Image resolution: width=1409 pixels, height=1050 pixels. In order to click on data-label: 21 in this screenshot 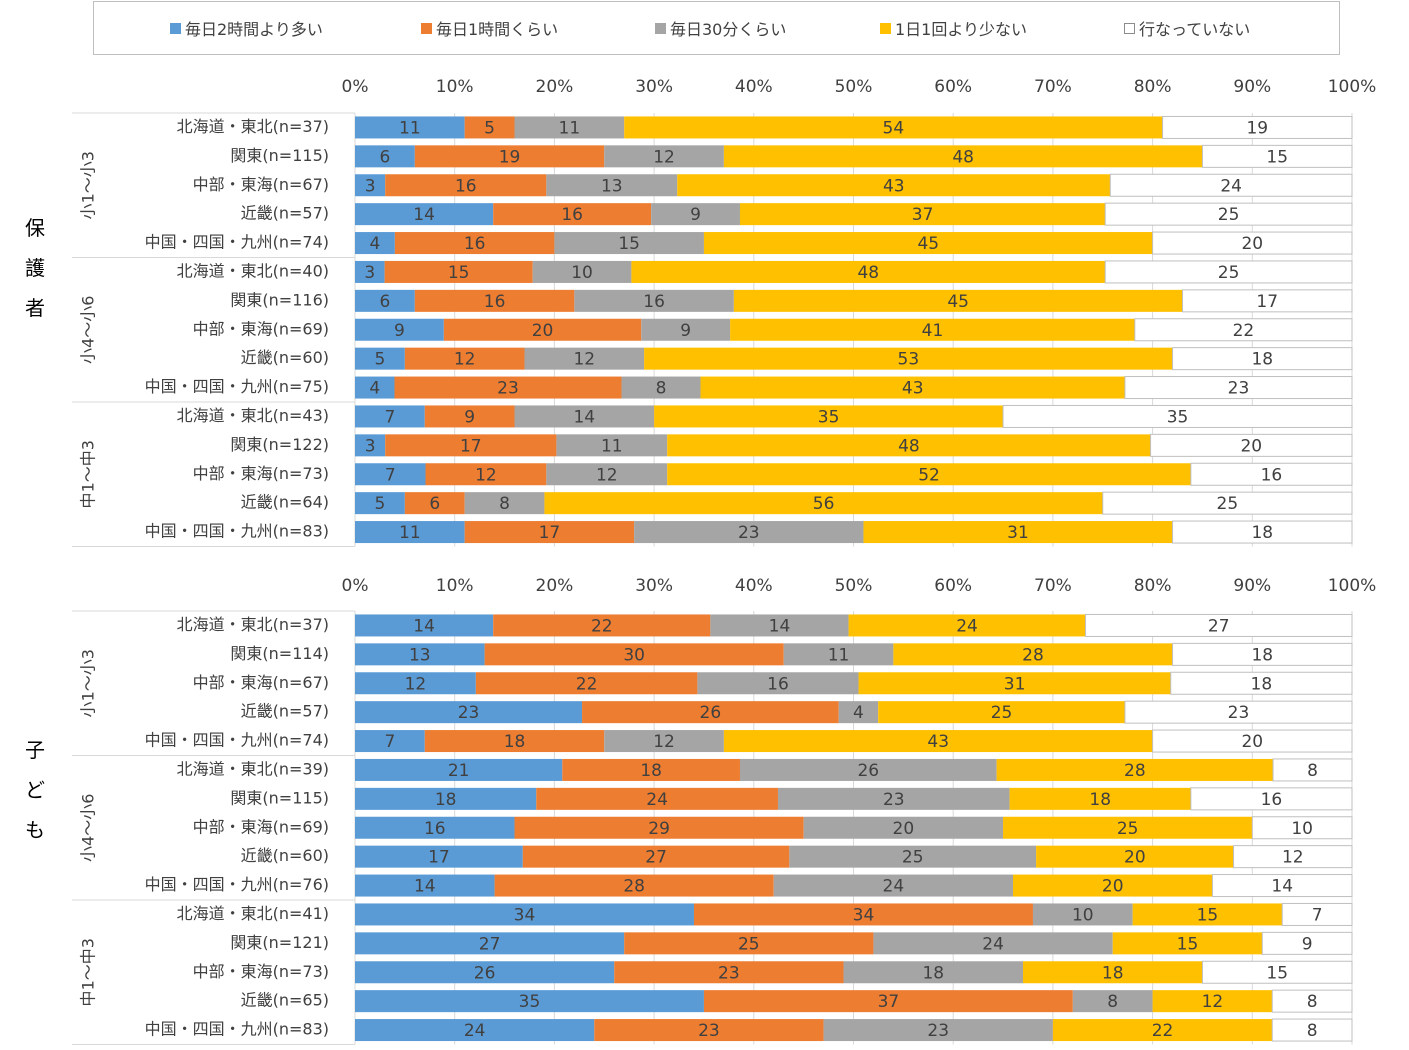, I will do `click(459, 771)`.